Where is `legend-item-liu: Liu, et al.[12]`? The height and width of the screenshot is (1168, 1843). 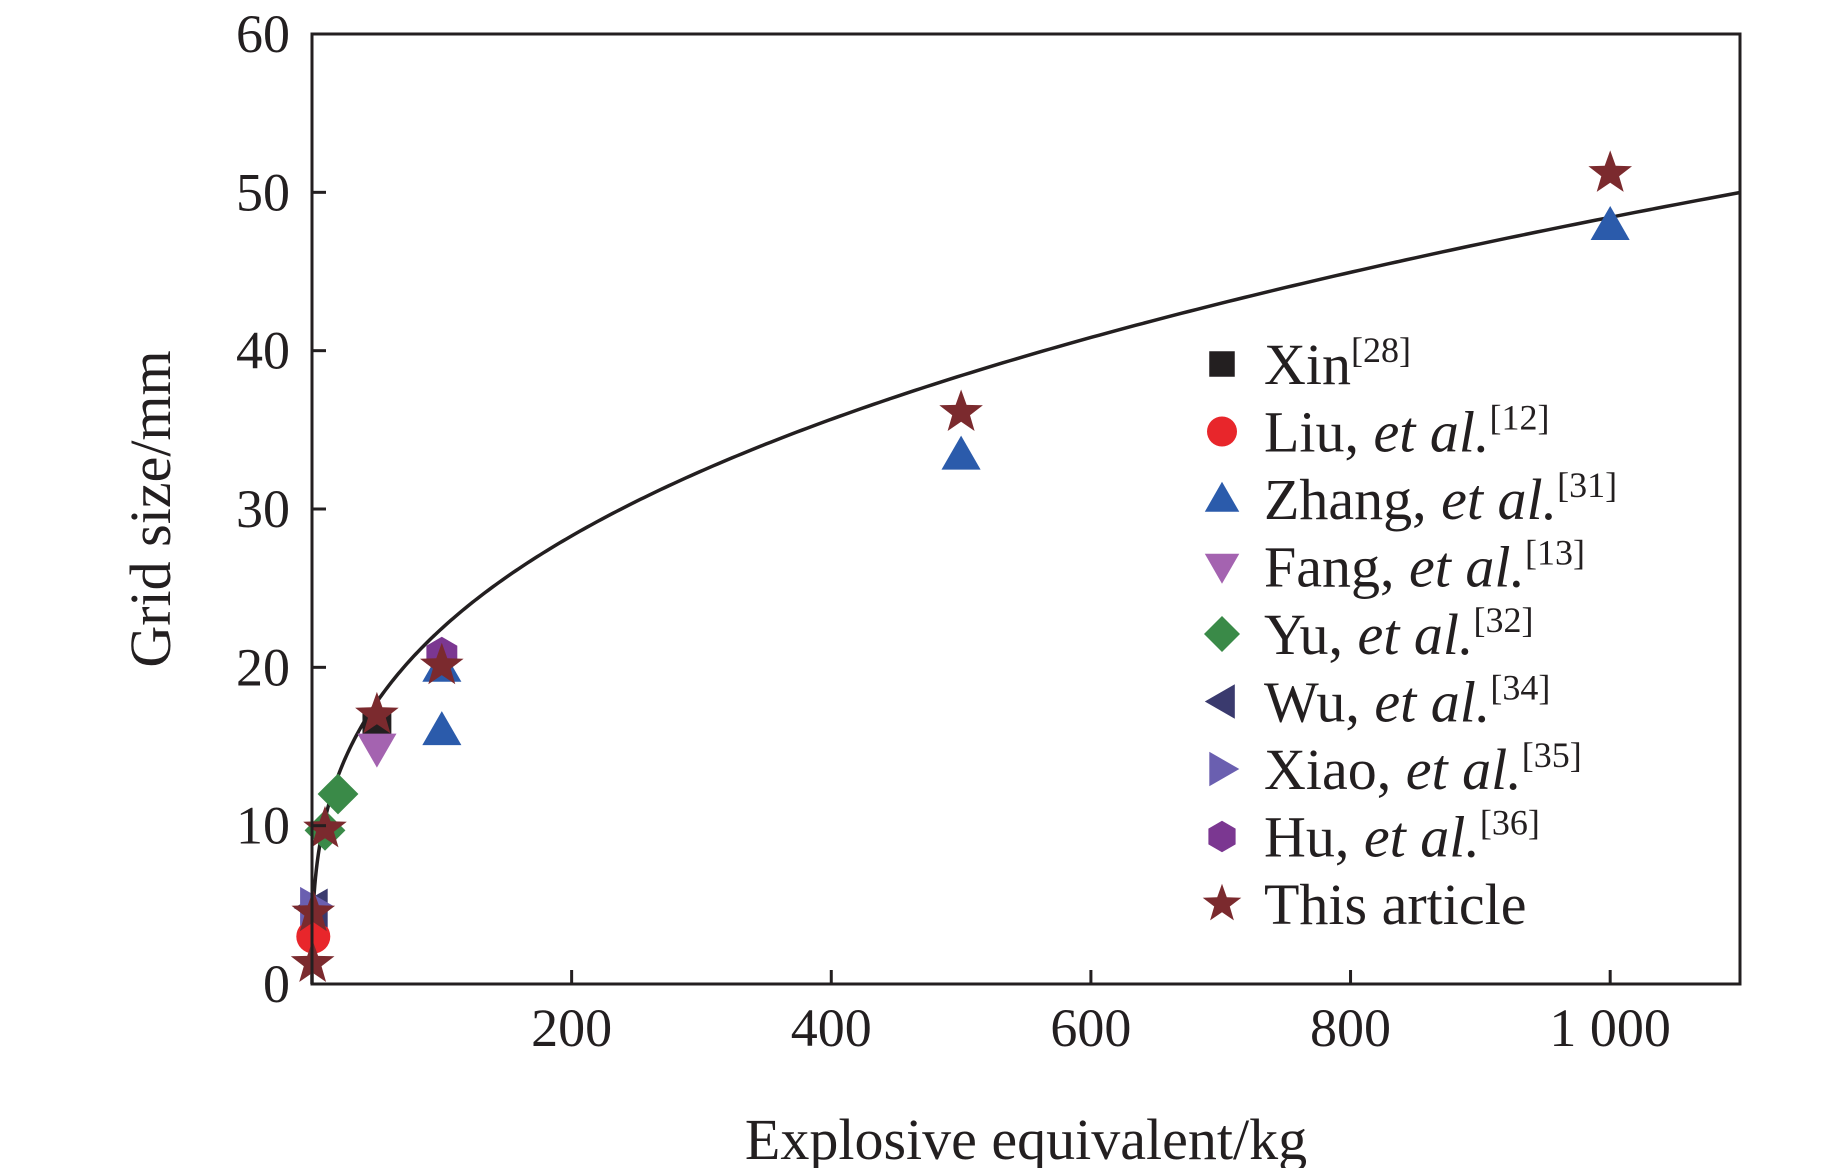 legend-item-liu: Liu, et al.[12] is located at coordinates (1378, 431).